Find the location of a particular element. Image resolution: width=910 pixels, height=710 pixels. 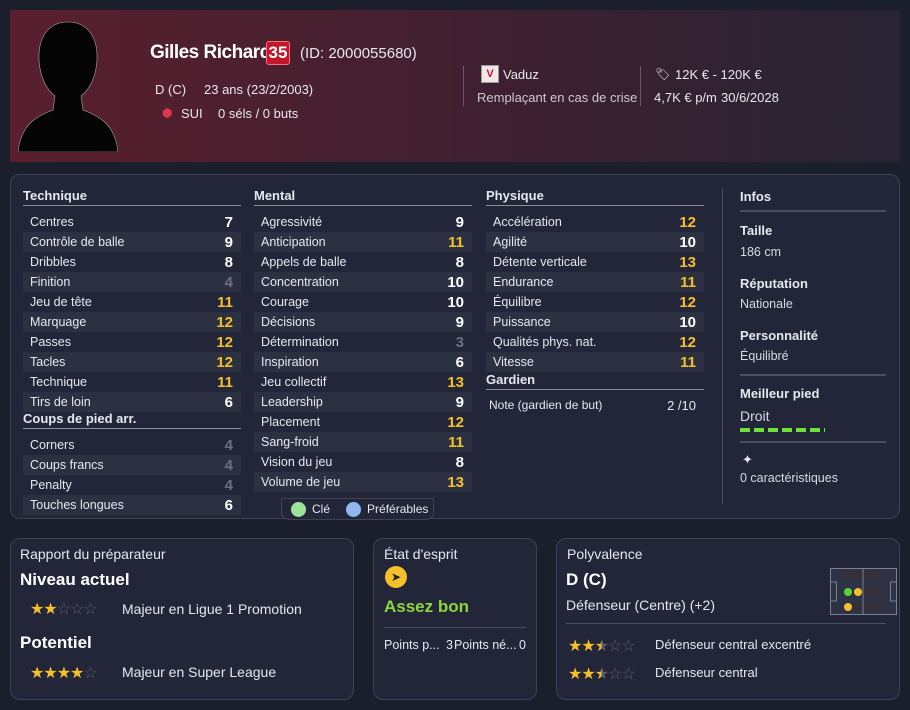

attribute-name: Puissance is located at coordinates (522, 322).